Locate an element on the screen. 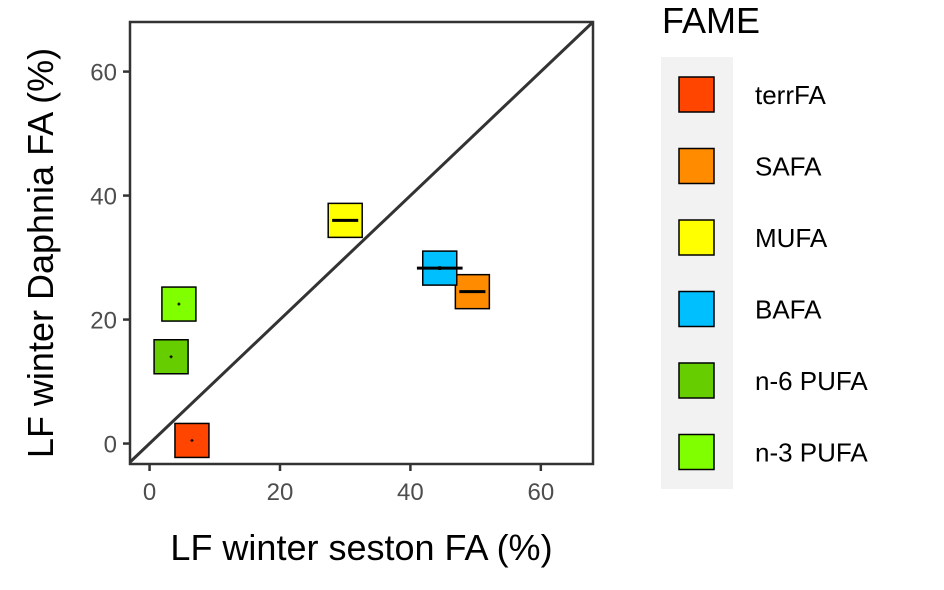  y-axis-title: LF winter Daphnia FA (%) is located at coordinates (40, 253).